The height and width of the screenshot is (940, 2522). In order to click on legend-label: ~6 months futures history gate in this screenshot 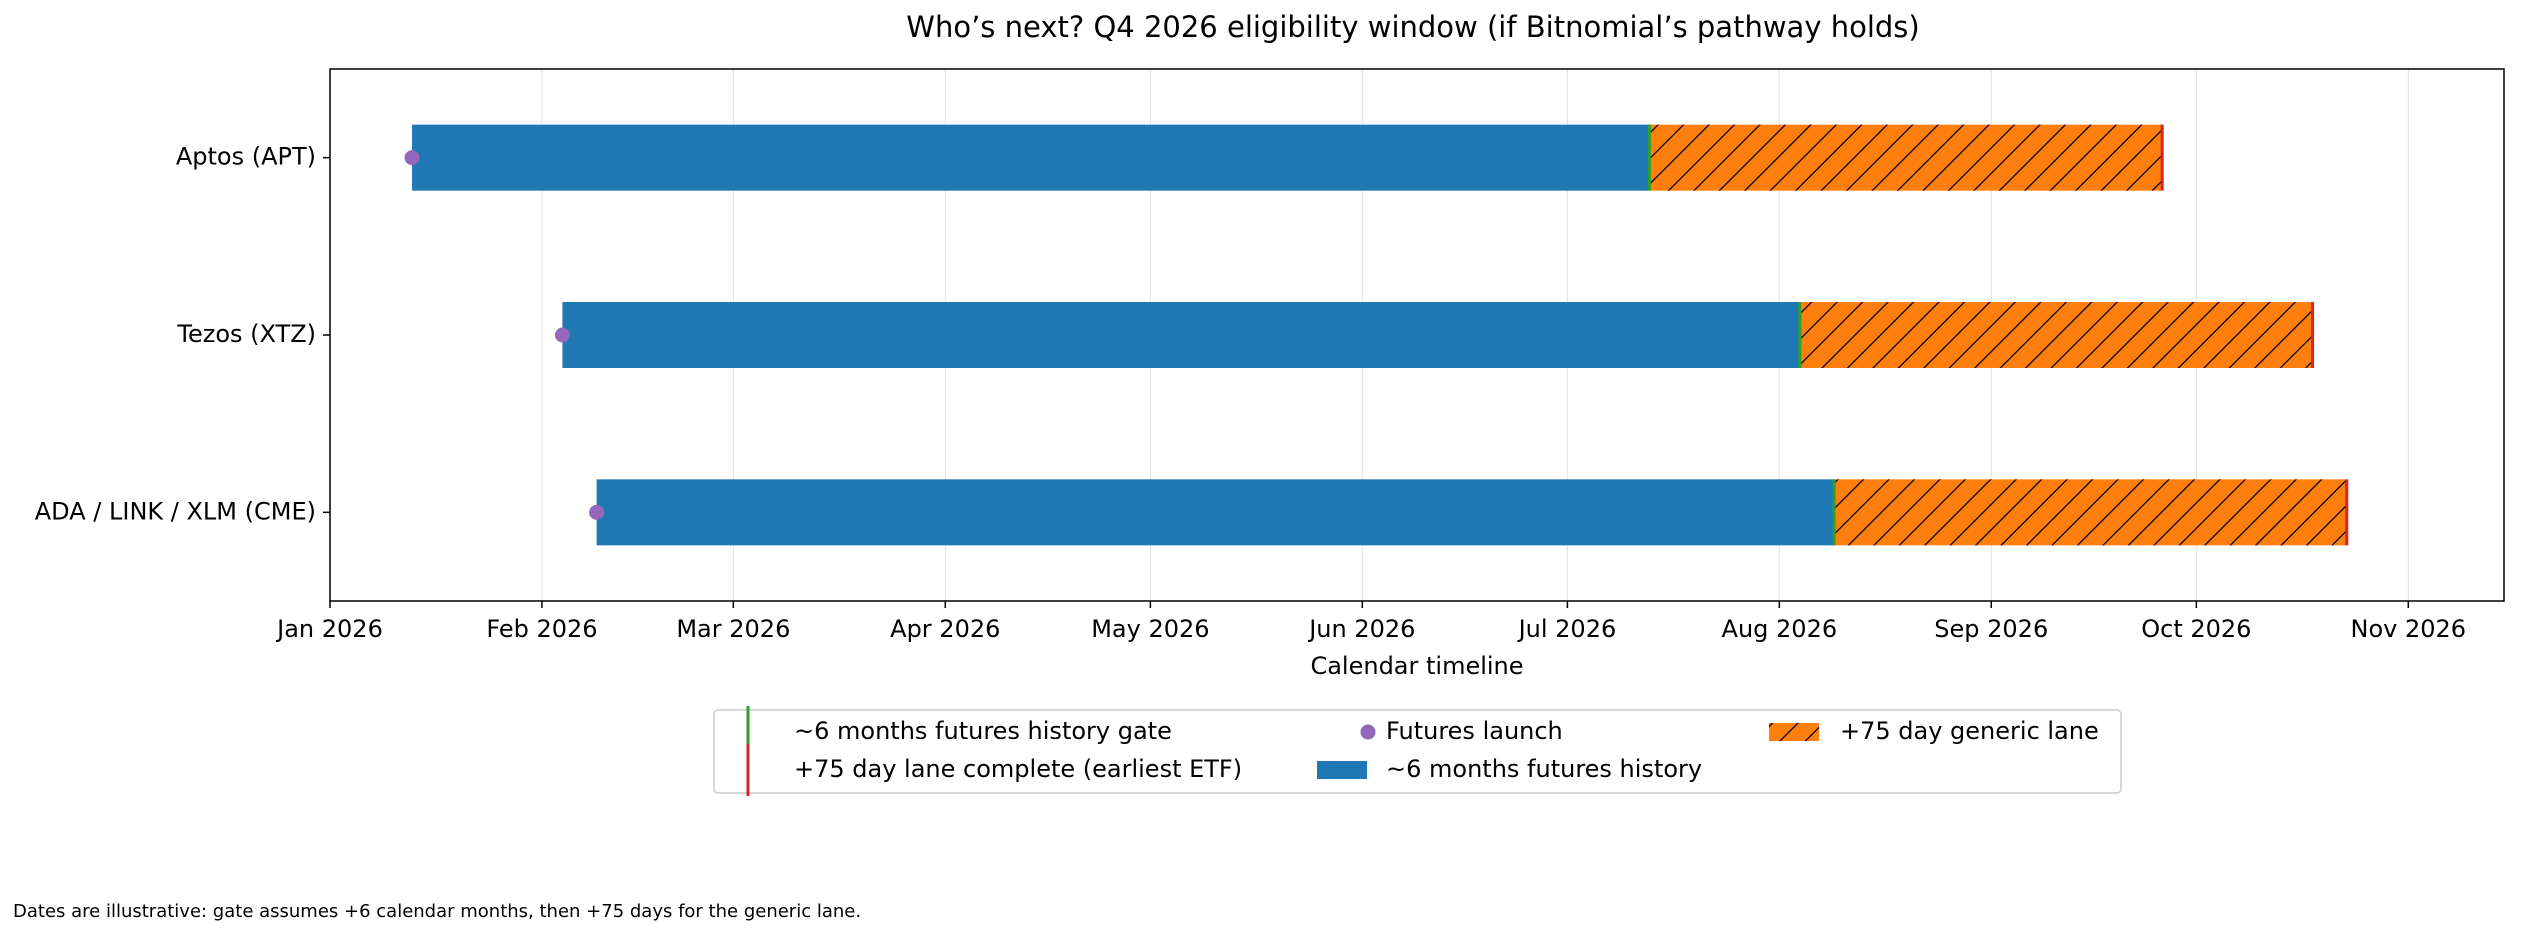, I will do `click(983, 731)`.